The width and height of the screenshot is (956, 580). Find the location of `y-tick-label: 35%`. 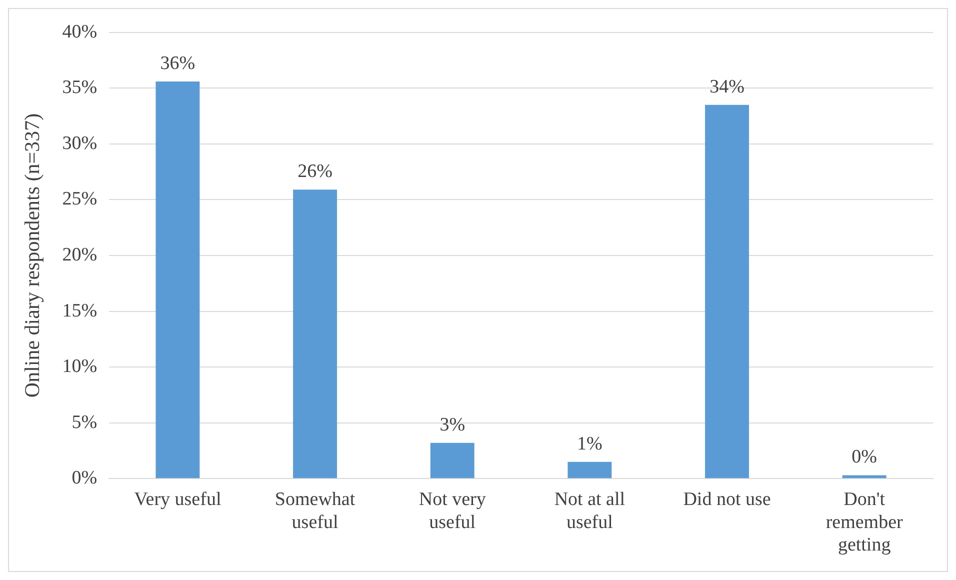

y-tick-label: 35% is located at coordinates (80, 87).